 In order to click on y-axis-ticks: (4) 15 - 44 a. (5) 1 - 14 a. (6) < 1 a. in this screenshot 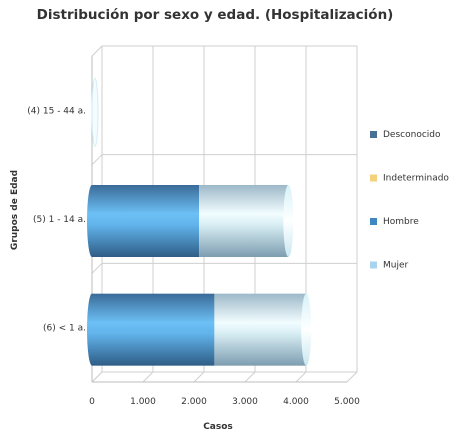, I will do `click(56, 219)`.